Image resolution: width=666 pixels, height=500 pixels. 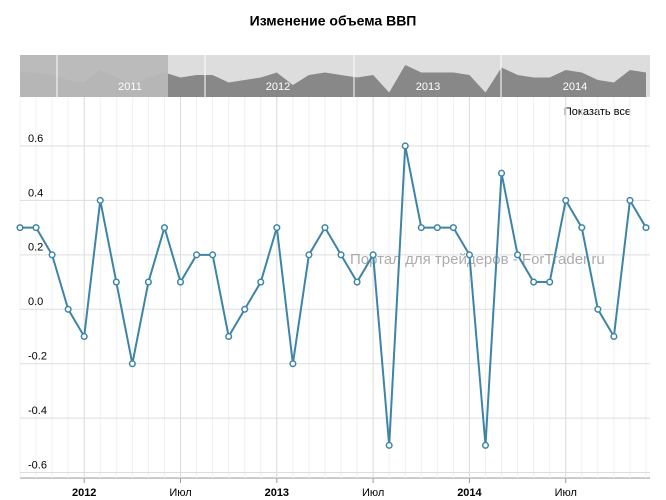 What do you see at coordinates (595, 112) in the screenshot?
I see `show-all-button` at bounding box center [595, 112].